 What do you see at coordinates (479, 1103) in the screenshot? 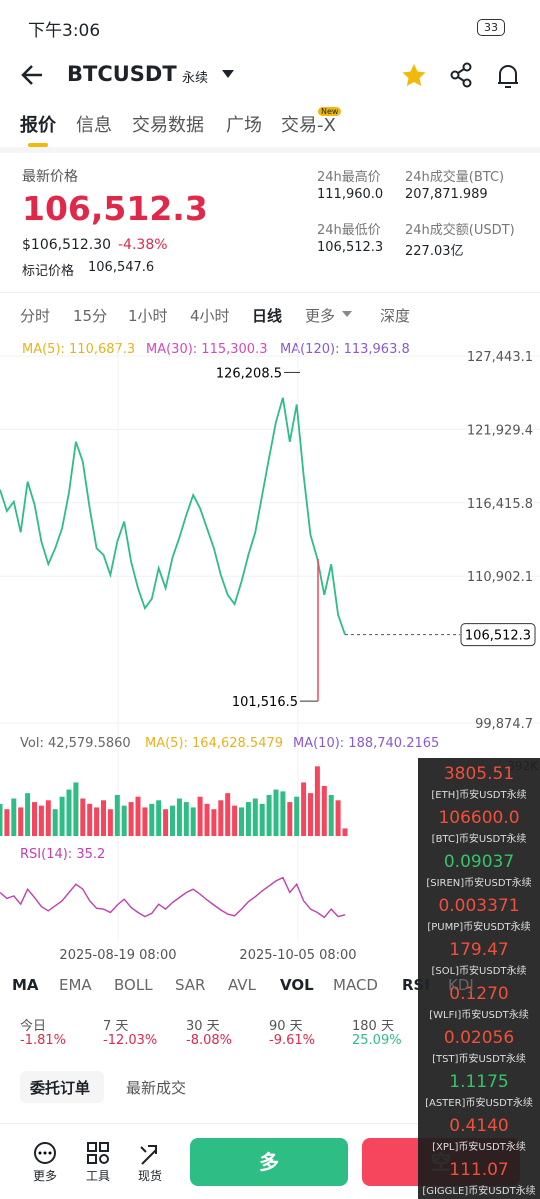
I see `watch-name: [ASTER]币安USDT永续` at bounding box center [479, 1103].